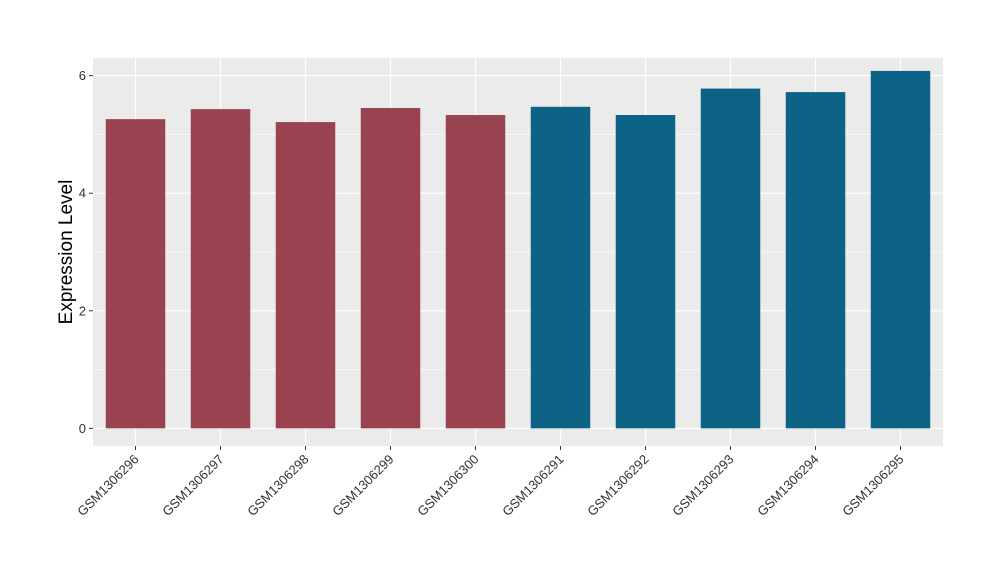 This screenshot has height=580, width=1000. Describe the element at coordinates (532, 485) in the screenshot. I see `x-tick-label: GSM1306291` at that location.